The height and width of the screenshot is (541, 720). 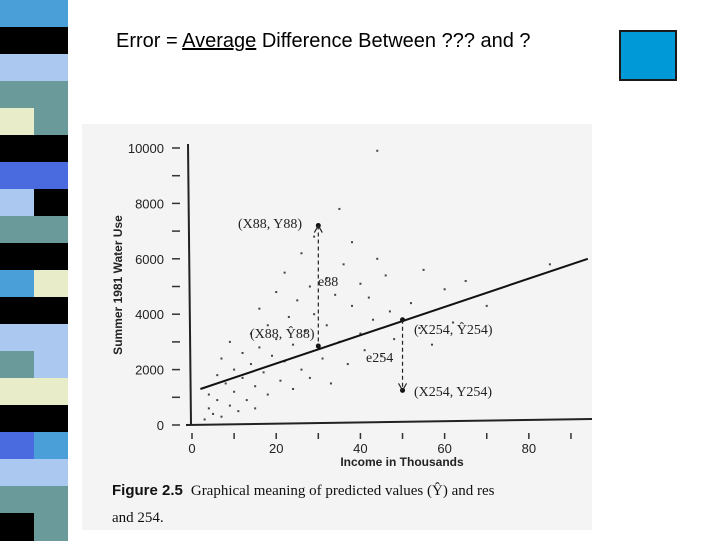 I want to click on x-tick-label: 40, so click(x=360, y=448).